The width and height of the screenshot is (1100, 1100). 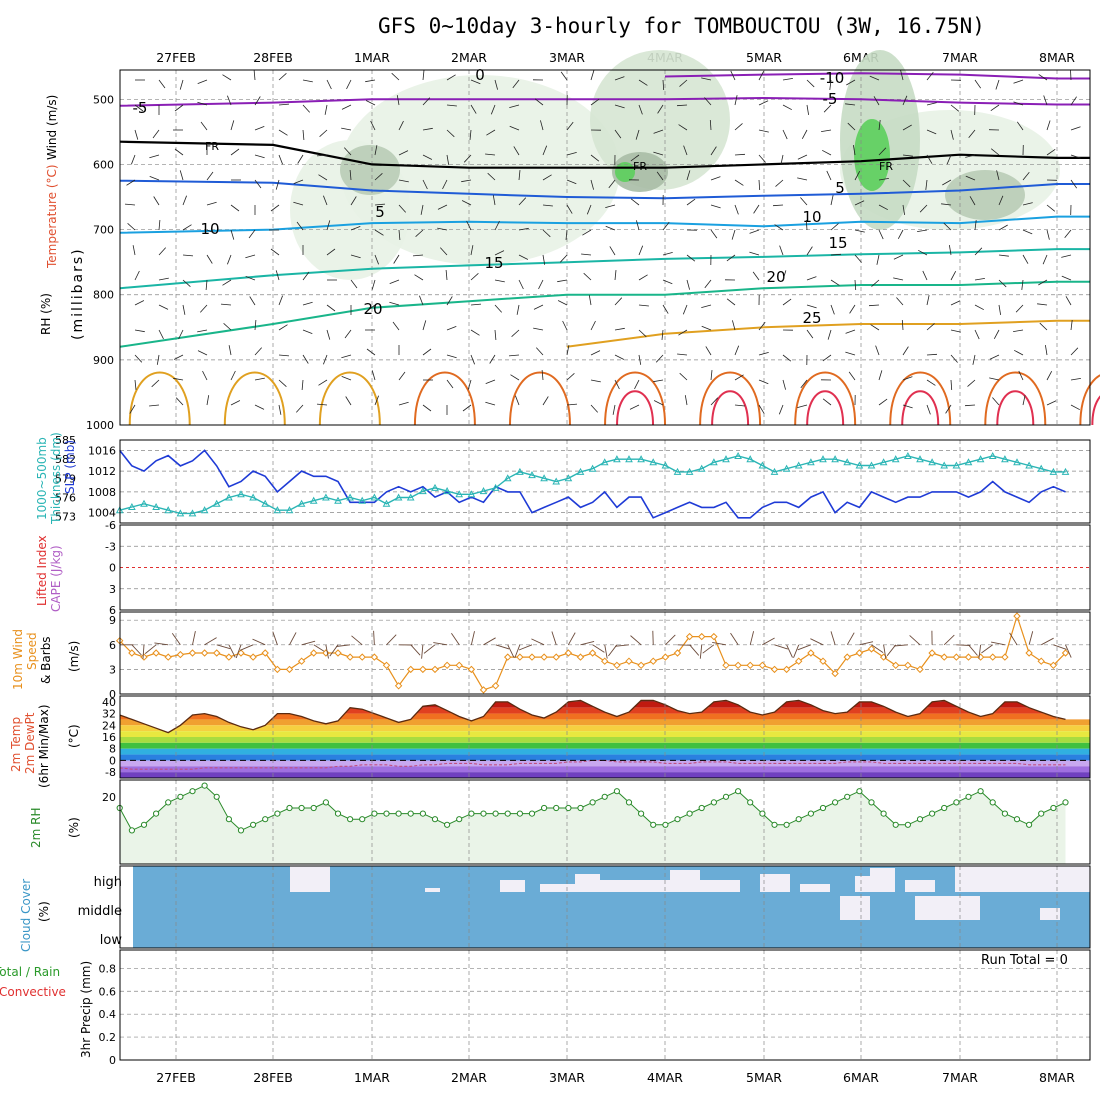 I want to click on rh-panel-labels: 2m RH (%), so click(x=55, y=828).